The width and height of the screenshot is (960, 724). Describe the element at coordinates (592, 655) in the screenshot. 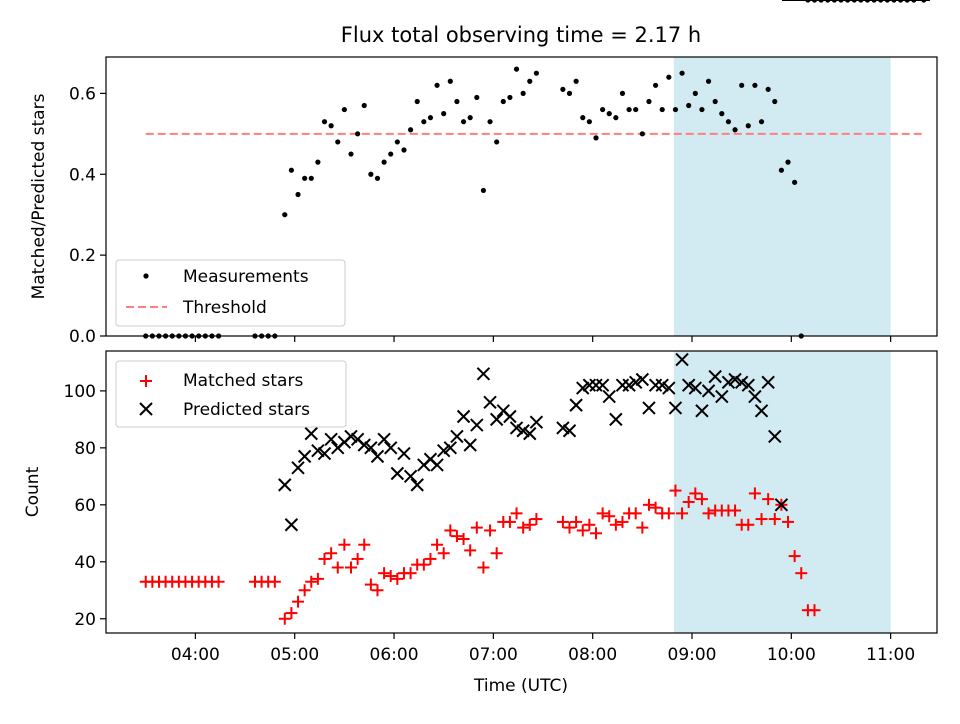

I see `x-tick-label: 08:00` at that location.